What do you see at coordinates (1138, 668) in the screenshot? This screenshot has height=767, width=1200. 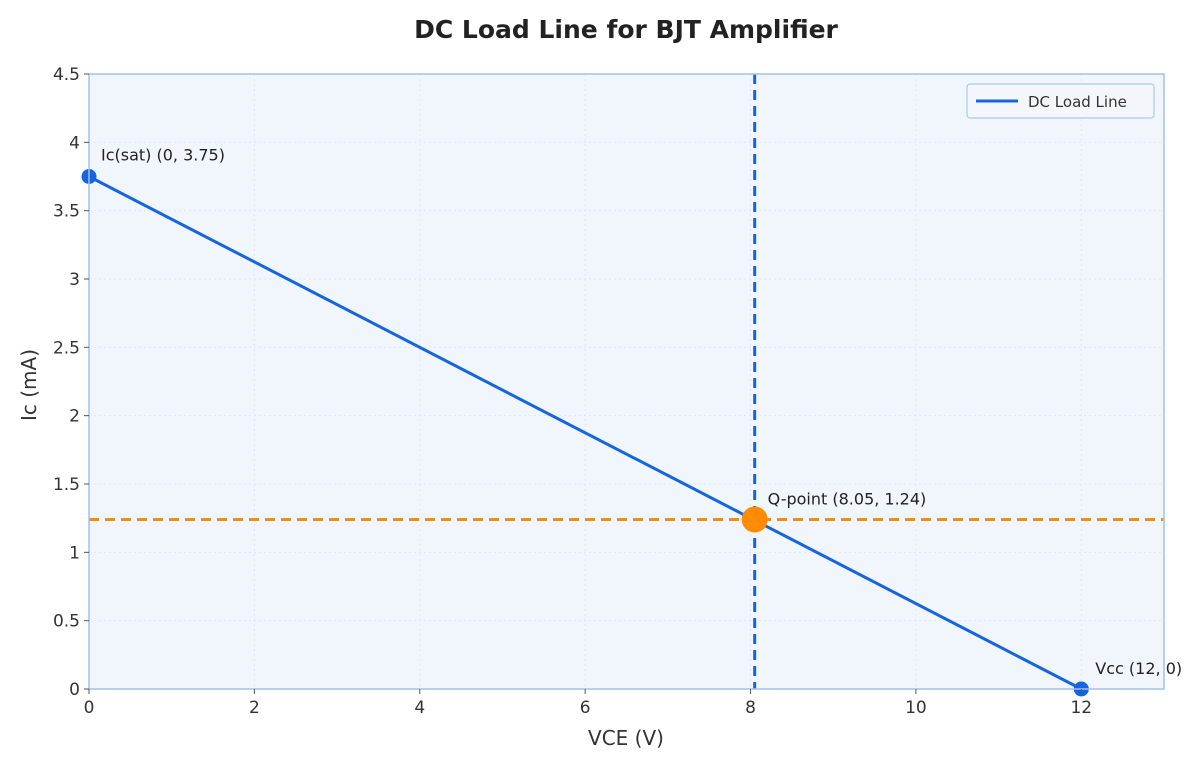 I see `vcc-annotation: Vcc (12, 0)` at bounding box center [1138, 668].